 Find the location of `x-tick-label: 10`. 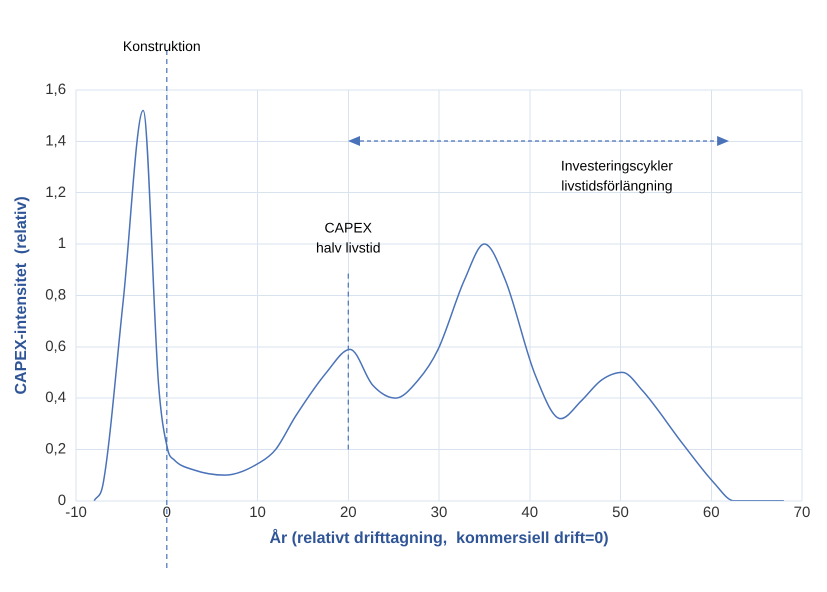

x-tick-label: 10 is located at coordinates (257, 512).